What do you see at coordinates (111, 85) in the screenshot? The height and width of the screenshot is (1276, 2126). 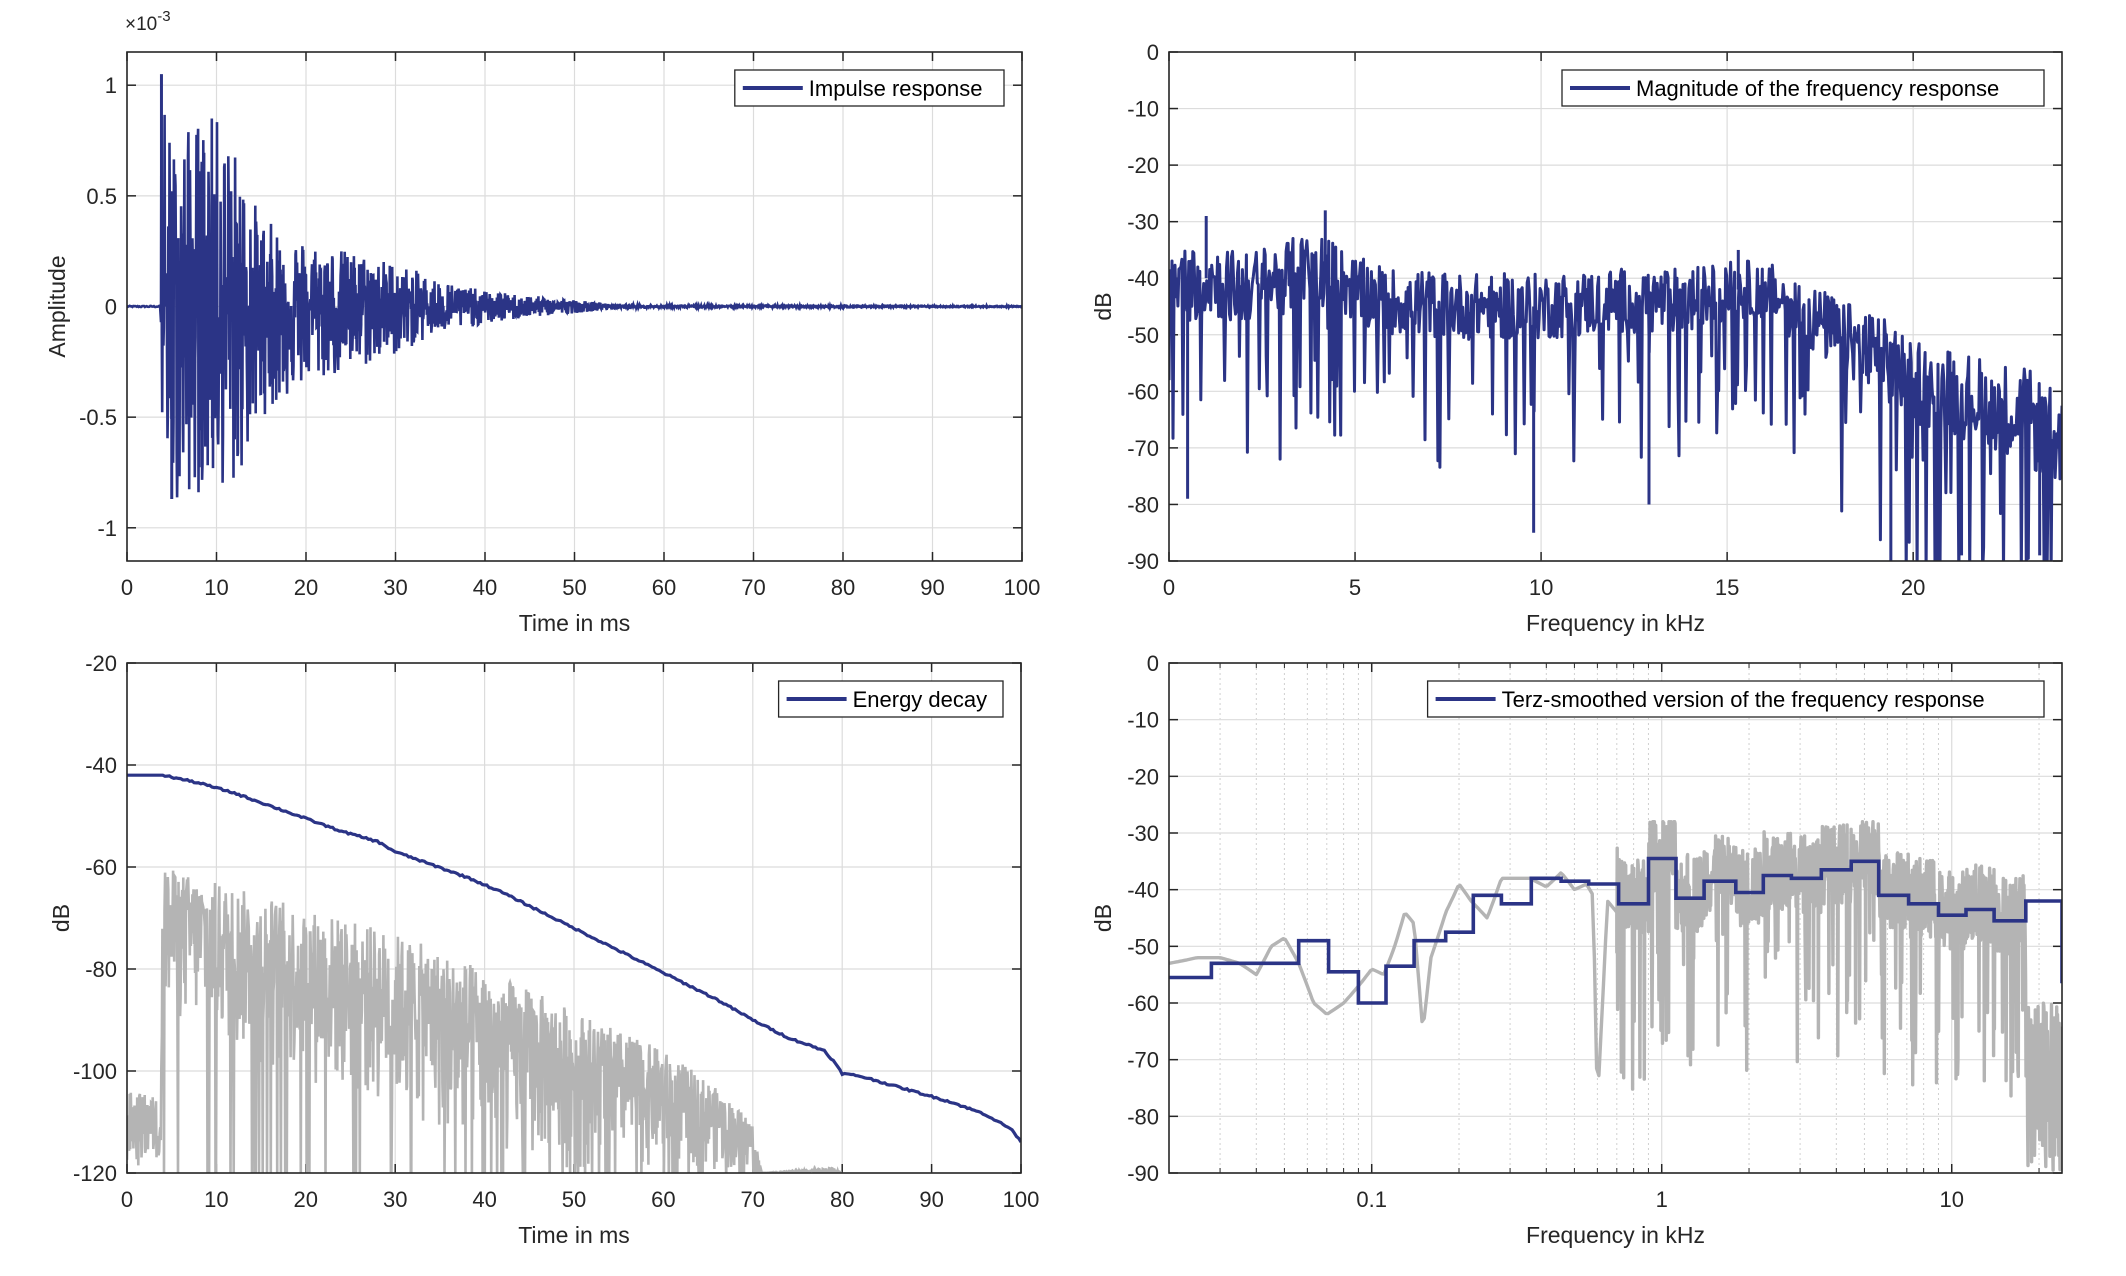 I see `y-tick-label: 1` at bounding box center [111, 85].